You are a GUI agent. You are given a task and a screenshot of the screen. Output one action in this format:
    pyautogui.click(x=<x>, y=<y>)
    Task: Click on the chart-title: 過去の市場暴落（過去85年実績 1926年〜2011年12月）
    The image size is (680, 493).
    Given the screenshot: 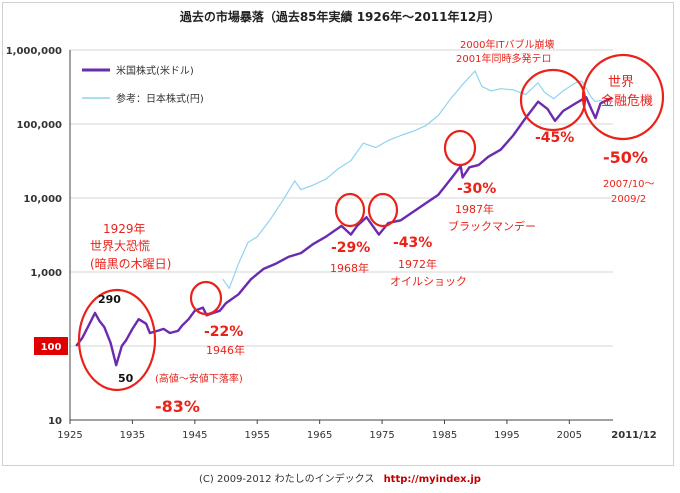 What is the action you would take?
    pyautogui.click(x=339, y=16)
    